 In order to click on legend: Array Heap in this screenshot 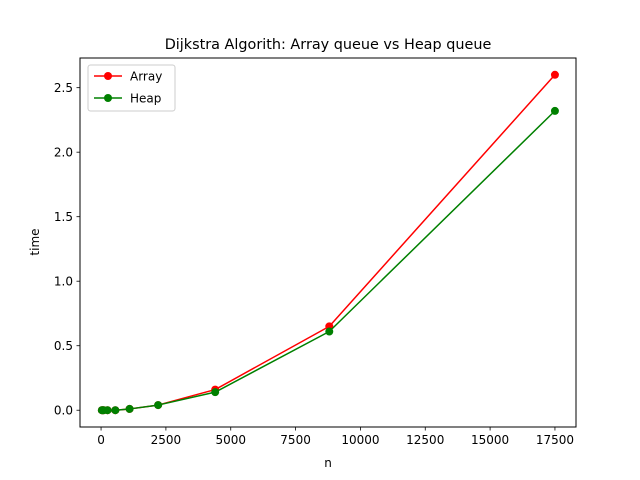, I will do `click(131, 88)`.